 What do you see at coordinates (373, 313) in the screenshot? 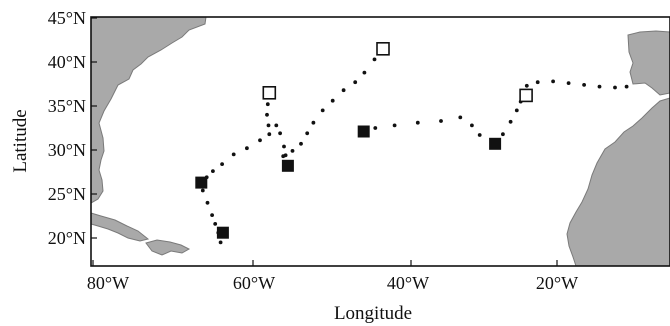
I see `x-axis-title: Longitude` at bounding box center [373, 313].